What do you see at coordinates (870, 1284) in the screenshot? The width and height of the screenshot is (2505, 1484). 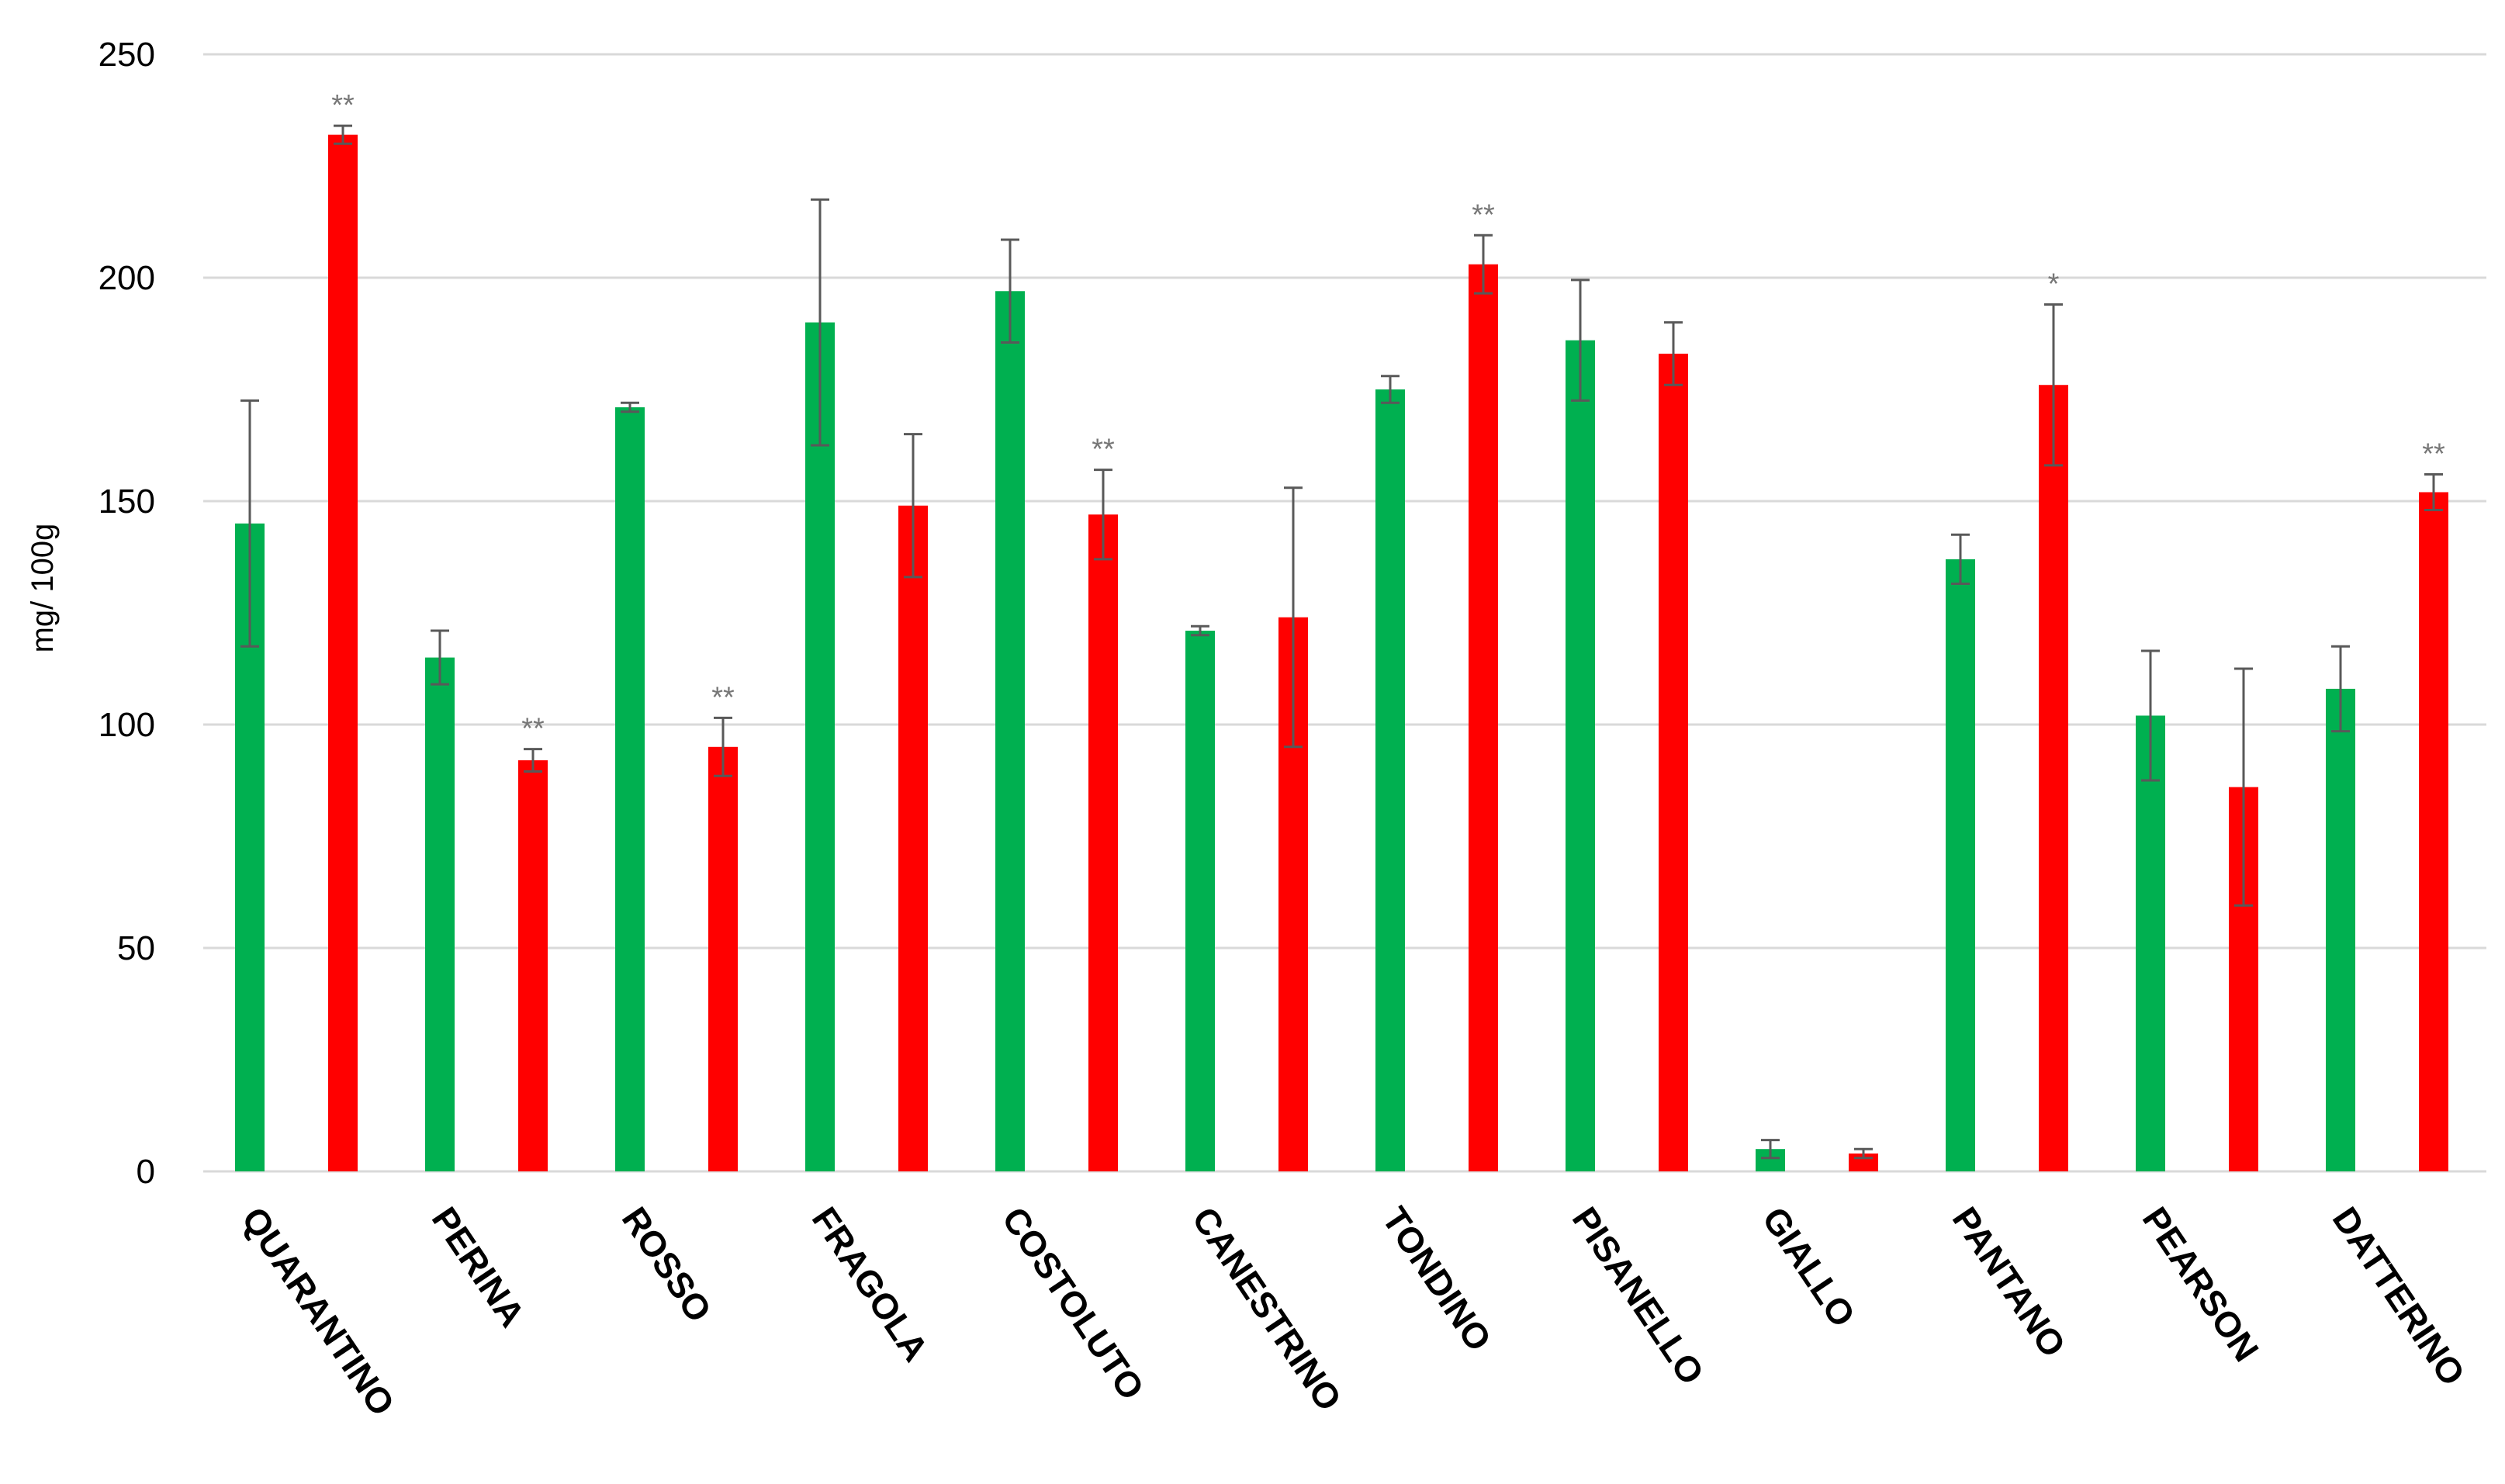 I see `x-tick-label: FRAGOLA` at bounding box center [870, 1284].